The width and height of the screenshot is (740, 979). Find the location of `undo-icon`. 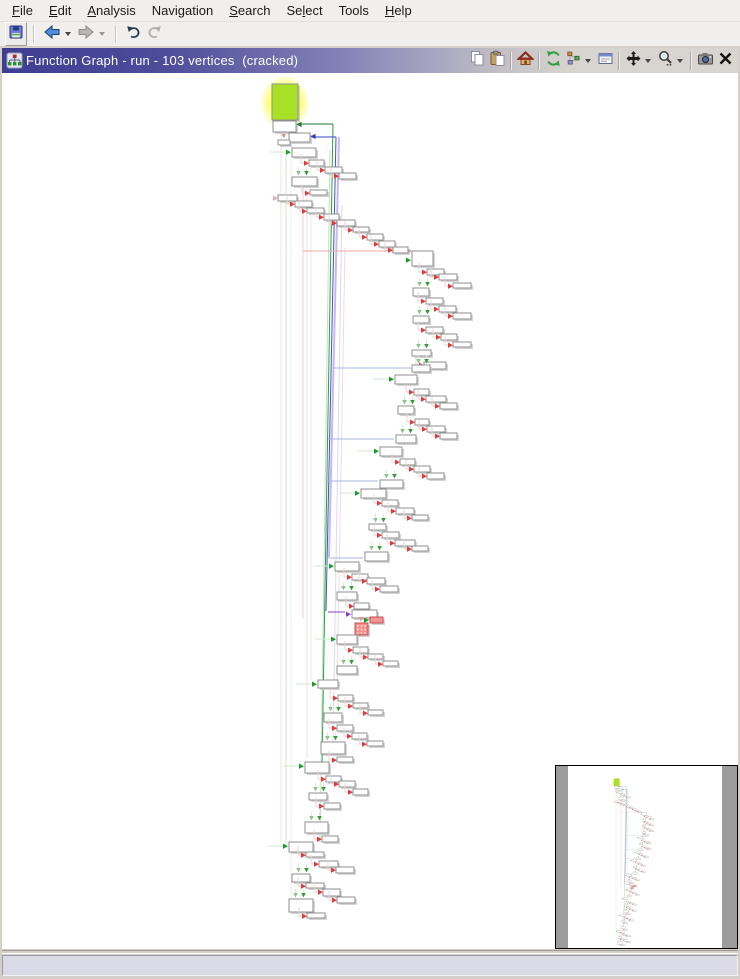

undo-icon is located at coordinates (133, 34).